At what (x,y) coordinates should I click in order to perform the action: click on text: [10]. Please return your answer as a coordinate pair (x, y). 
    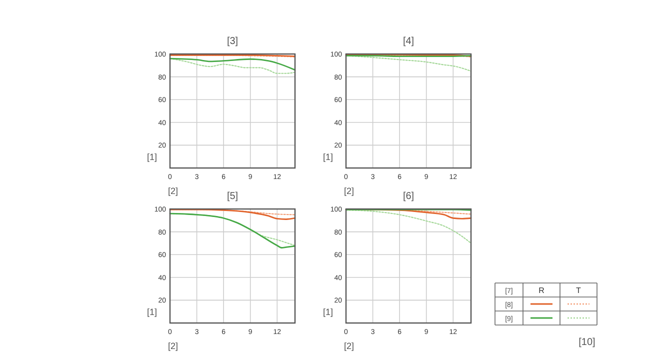
    Looking at the image, I should click on (587, 342).